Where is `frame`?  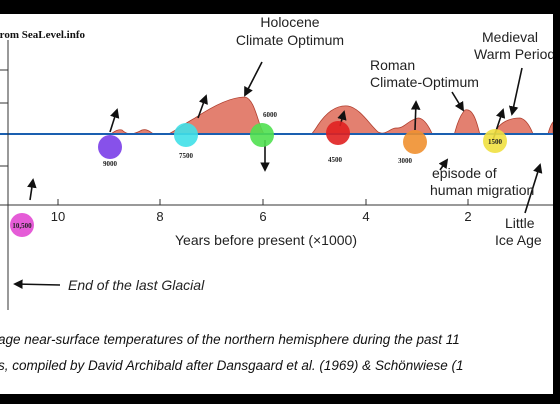 frame is located at coordinates (556, 202).